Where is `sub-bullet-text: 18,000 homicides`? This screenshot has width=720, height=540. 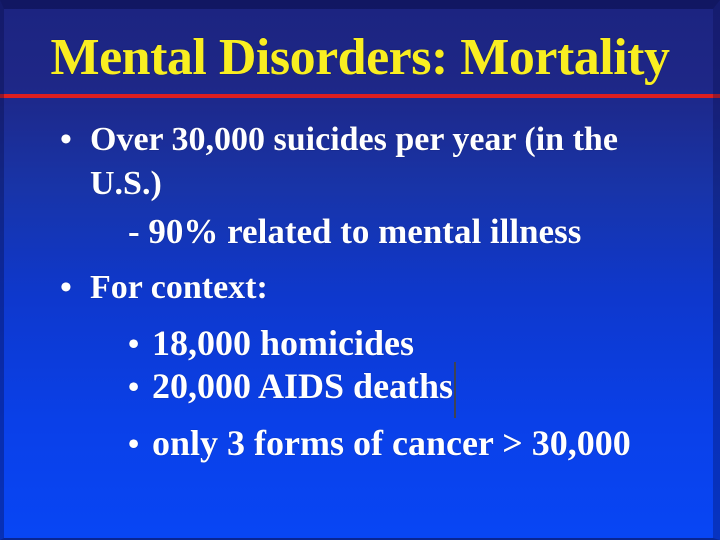
sub-bullet-text: 18,000 homicides is located at coordinates (283, 343).